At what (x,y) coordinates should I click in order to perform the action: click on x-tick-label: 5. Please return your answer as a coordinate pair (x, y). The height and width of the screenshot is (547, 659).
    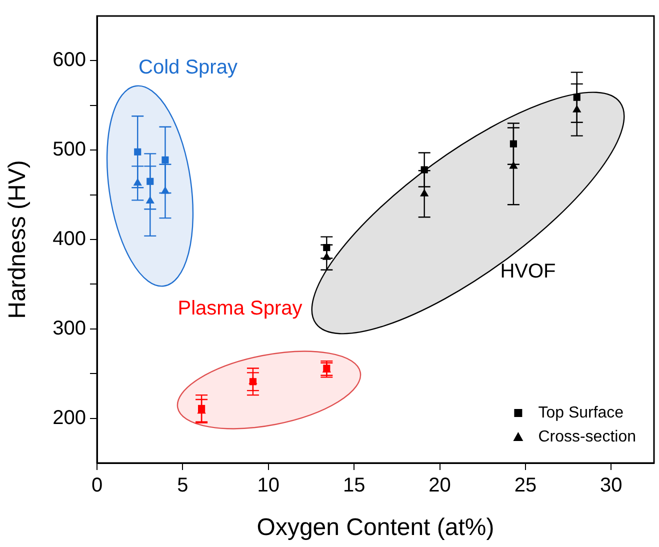
    Looking at the image, I should click on (182, 485).